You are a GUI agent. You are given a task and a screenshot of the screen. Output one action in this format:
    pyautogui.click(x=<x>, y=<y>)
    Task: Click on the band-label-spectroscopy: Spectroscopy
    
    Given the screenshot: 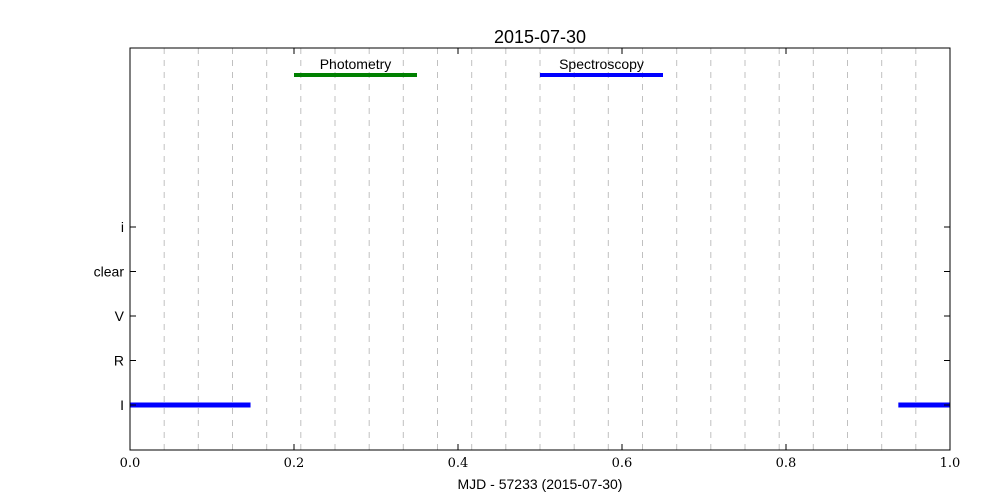 What is the action you would take?
    pyautogui.click(x=601, y=64)
    